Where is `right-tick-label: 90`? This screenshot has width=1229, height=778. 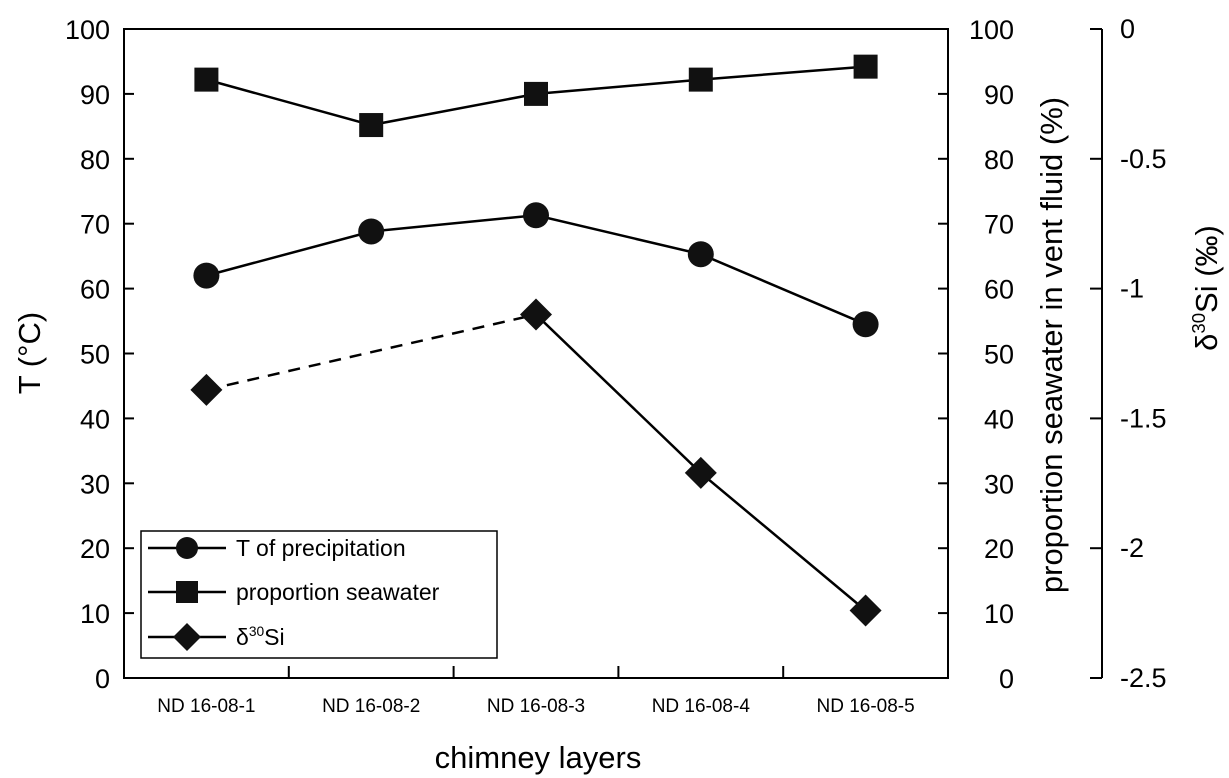
right-tick-label: 90 is located at coordinates (999, 95).